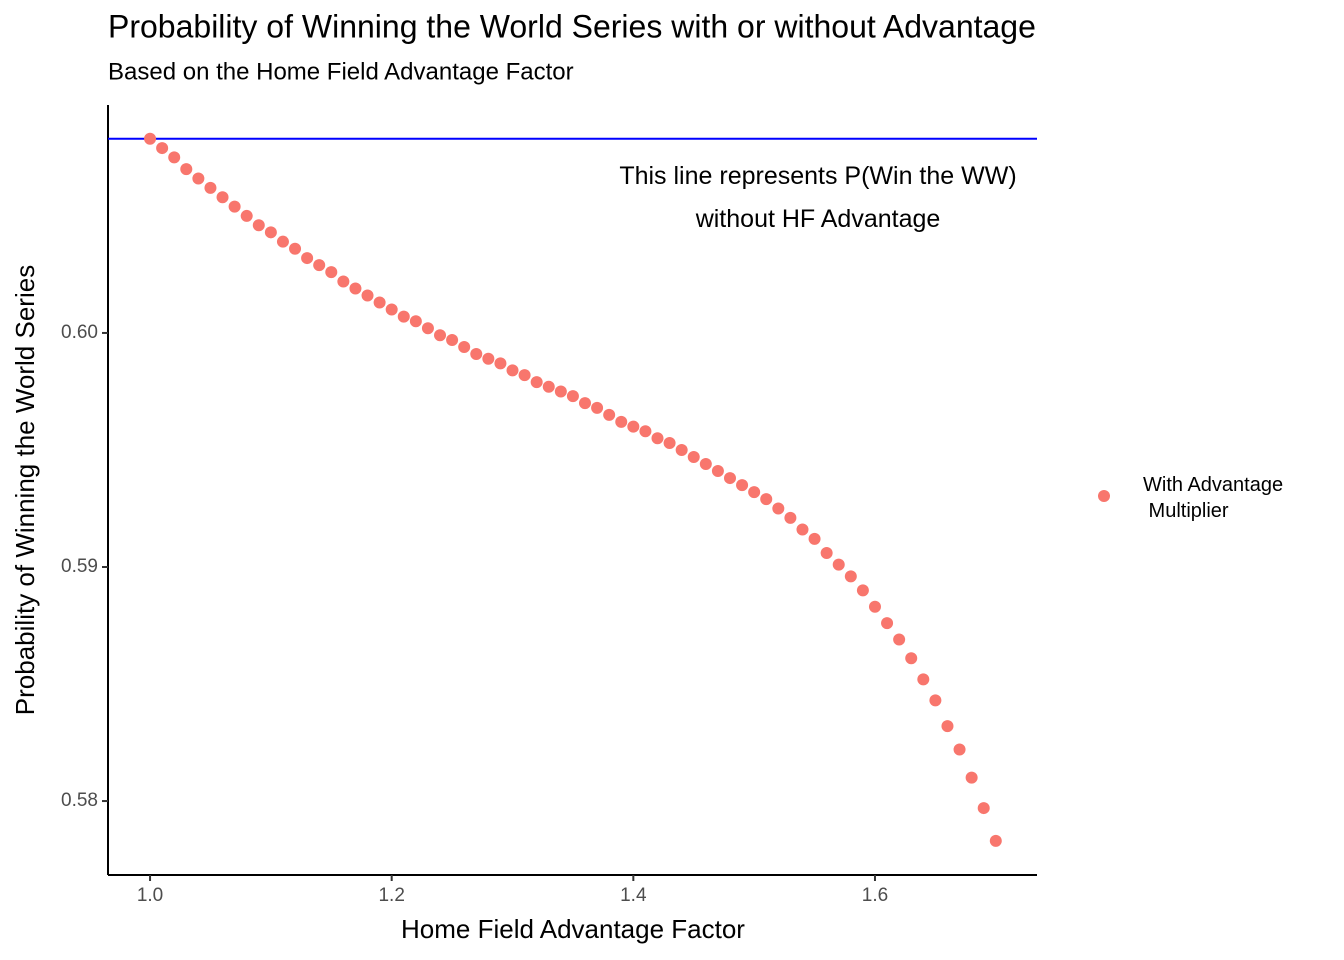 This screenshot has height=960, width=1344. I want to click on y-tick-label: 0.58, so click(79, 800).